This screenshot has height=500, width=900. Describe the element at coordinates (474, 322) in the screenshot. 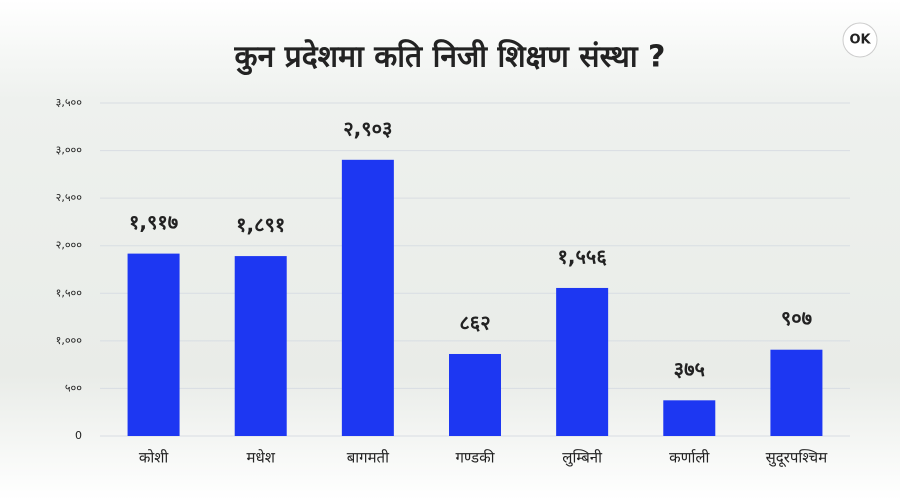

I see `value-label: ८६२` at that location.